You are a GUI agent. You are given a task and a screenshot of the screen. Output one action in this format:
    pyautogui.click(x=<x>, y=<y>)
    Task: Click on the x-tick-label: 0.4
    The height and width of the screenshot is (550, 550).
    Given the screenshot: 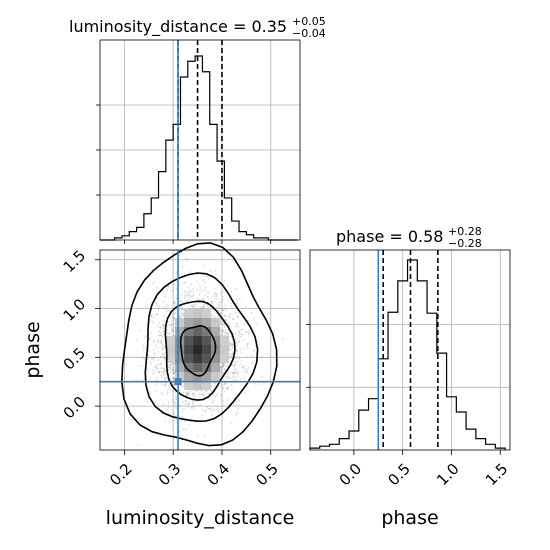 What is the action you would take?
    pyautogui.click(x=219, y=475)
    